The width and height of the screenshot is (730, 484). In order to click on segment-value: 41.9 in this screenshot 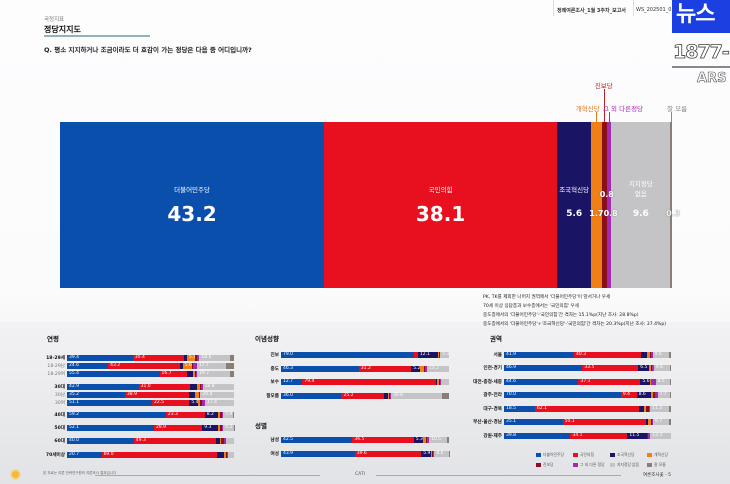, I will do `click(511, 354)`.